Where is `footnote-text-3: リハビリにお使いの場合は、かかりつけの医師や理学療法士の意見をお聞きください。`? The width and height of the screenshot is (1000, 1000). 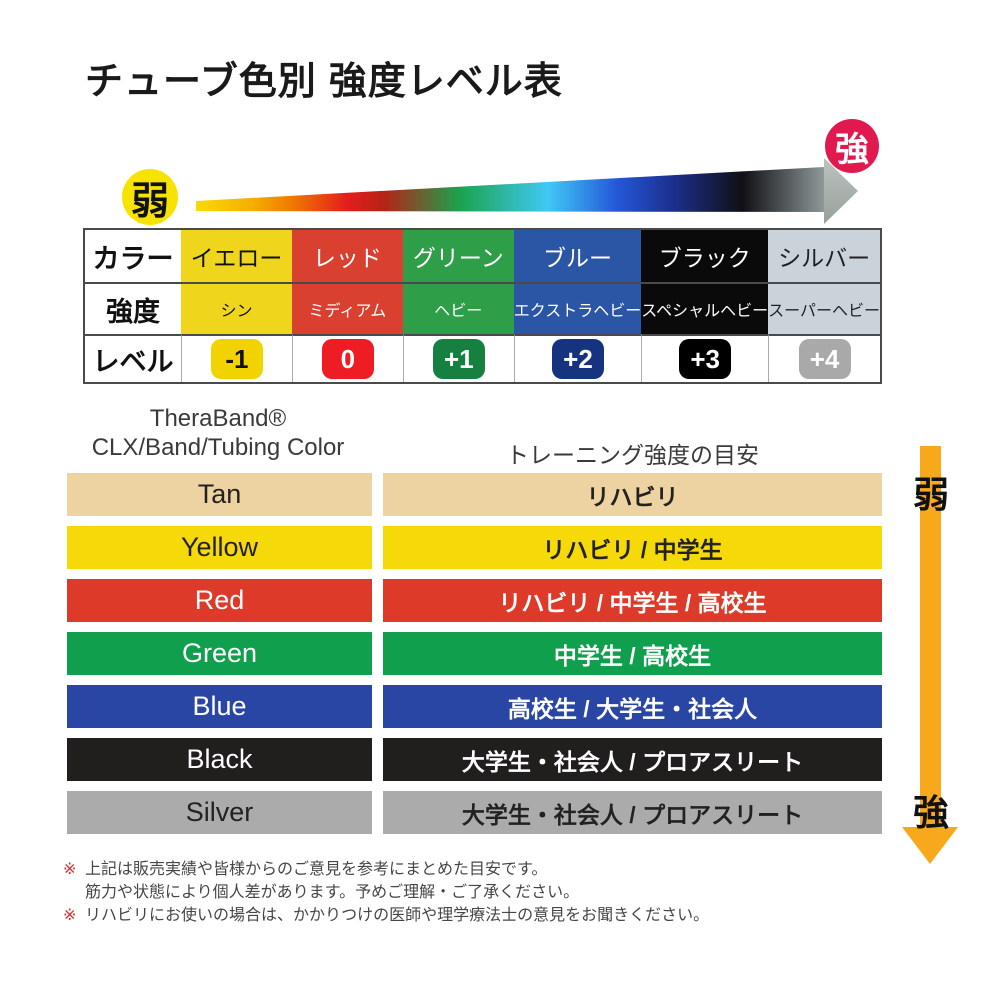
footnote-text-3: リハビリにお使いの場合は、かかりつけの医師や理学療法士の意見をお聞きください。 is located at coordinates (397, 915).